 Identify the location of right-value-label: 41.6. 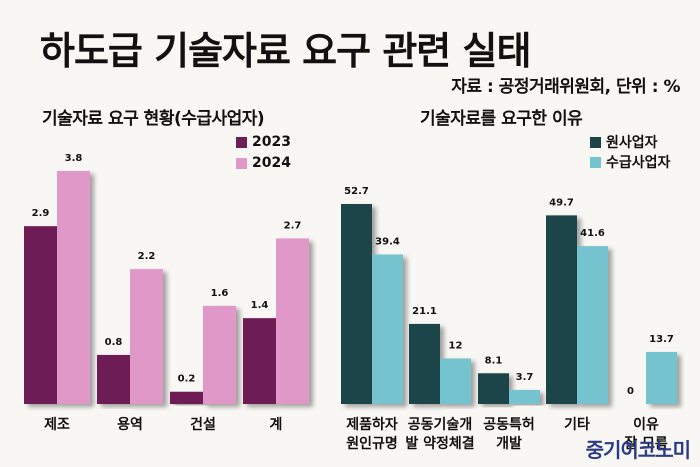
(592, 233).